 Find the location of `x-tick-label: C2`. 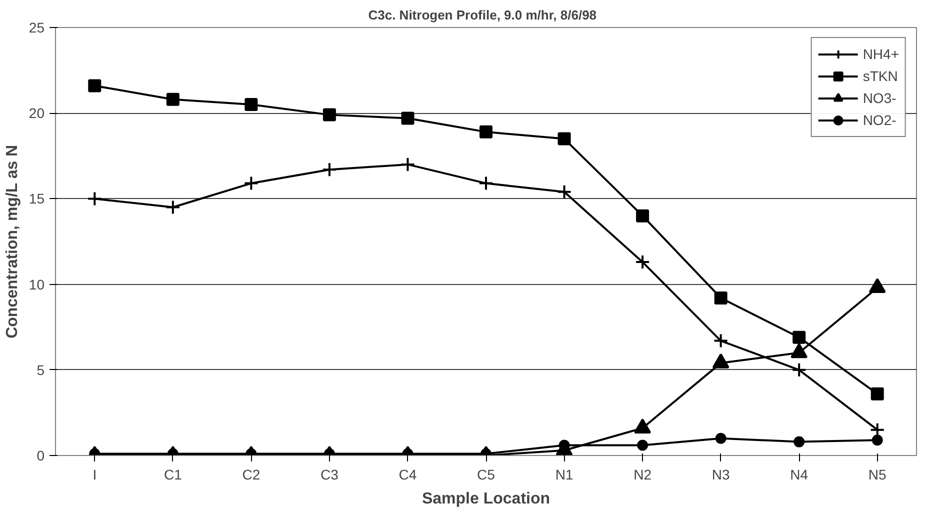

x-tick-label: C2 is located at coordinates (251, 474).